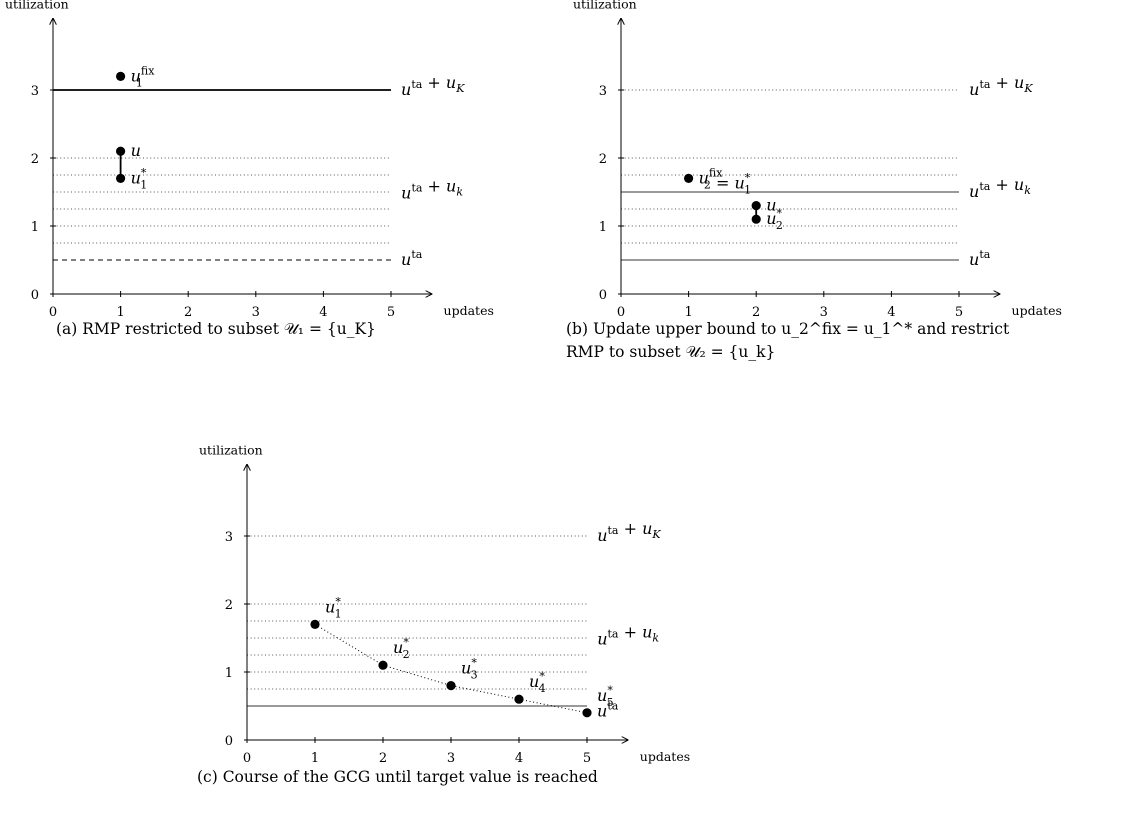  What do you see at coordinates (391, 312) in the screenshot?
I see `chart-a-x-tick-label: 5` at bounding box center [391, 312].